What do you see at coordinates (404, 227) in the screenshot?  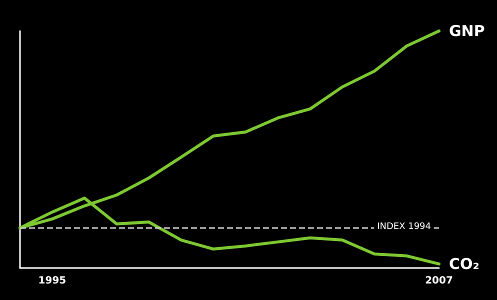 I see `ref-line-label: INDEX 1994` at bounding box center [404, 227].